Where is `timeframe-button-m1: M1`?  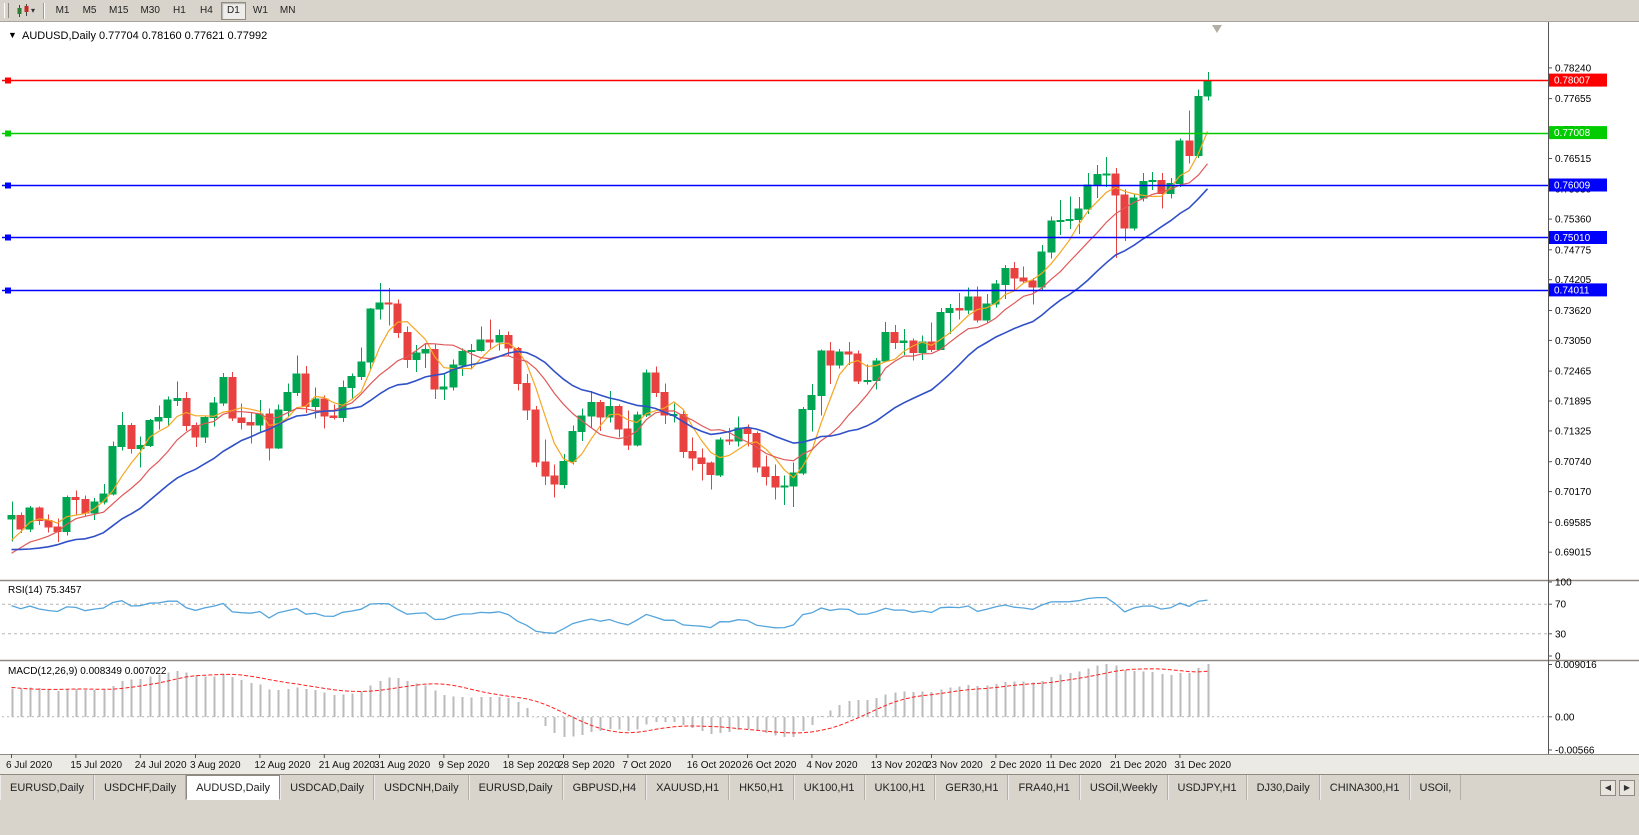 timeframe-button-m1: M1 is located at coordinates (62, 11).